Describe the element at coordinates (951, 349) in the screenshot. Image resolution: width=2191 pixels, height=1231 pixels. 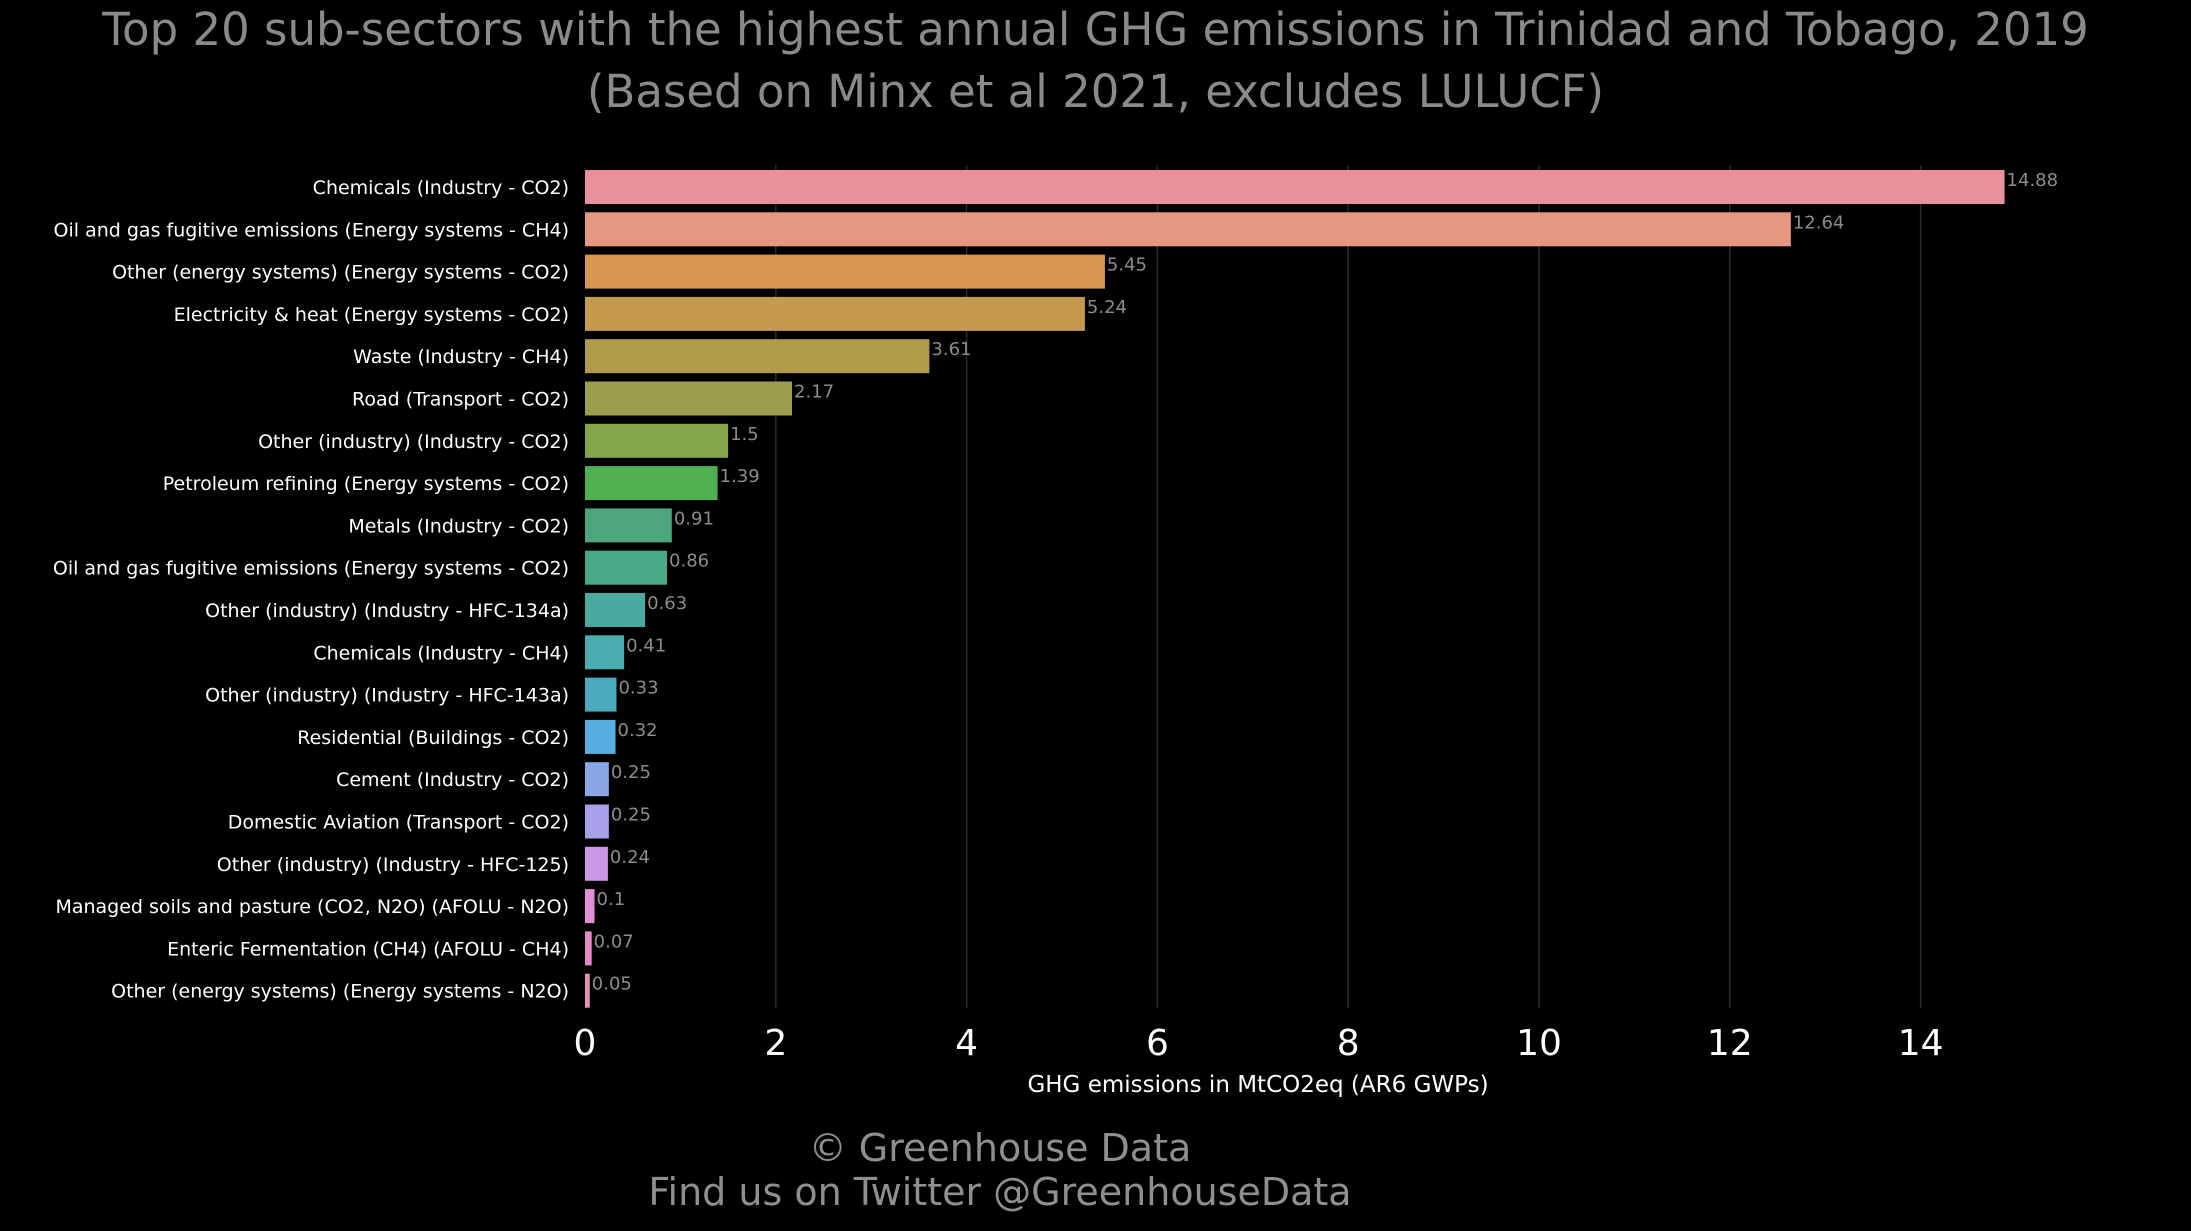
I see `value-label: 3.61` at that location.